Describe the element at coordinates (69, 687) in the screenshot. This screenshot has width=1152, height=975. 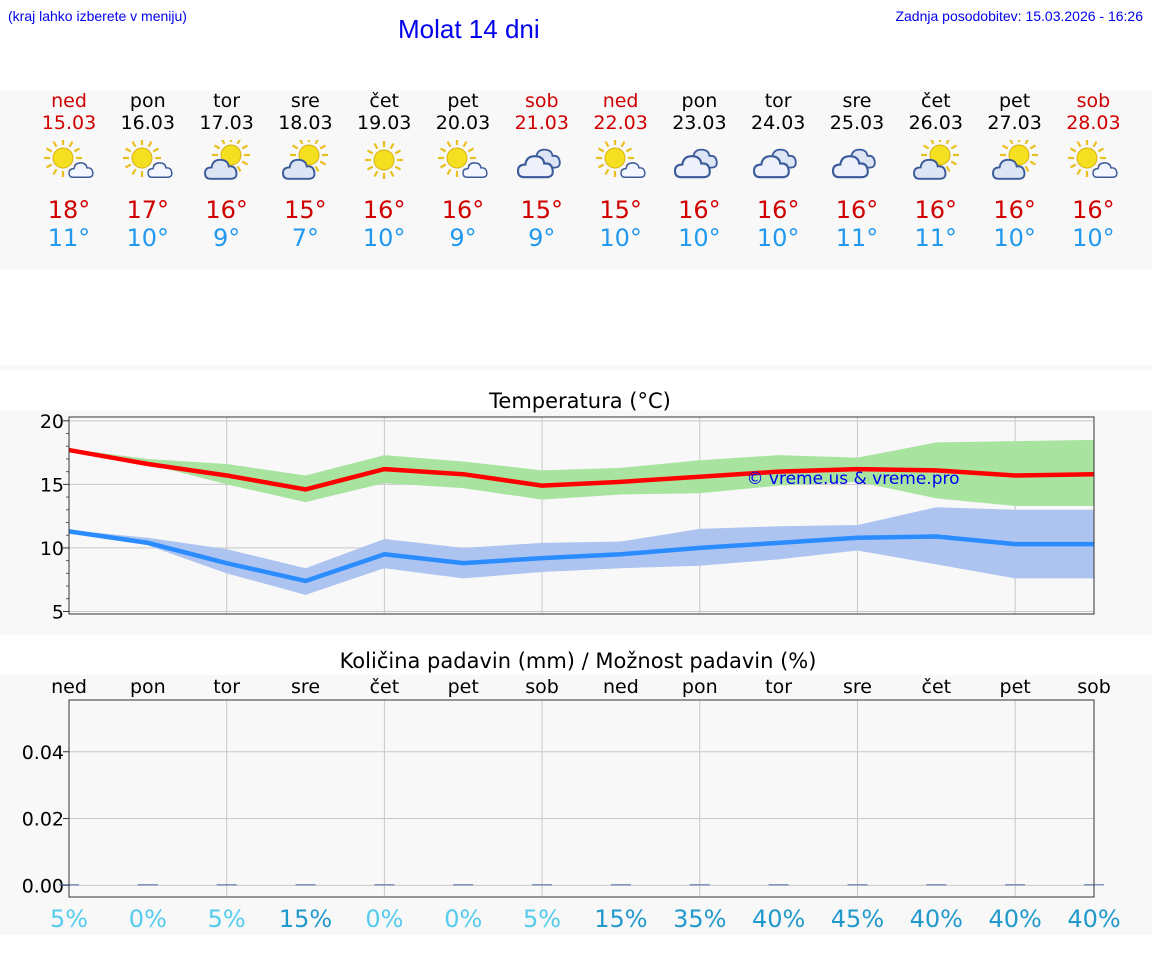
I see `x-day-label: ned` at that location.